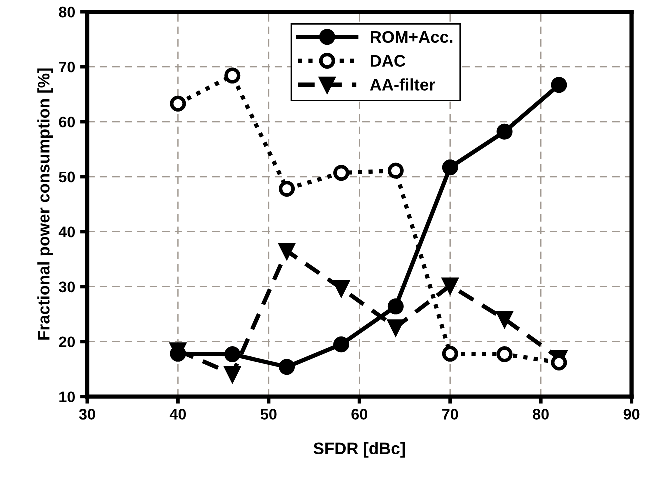 This screenshot has height=481, width=648. Describe the element at coordinates (403, 84) in the screenshot. I see `legend-label: AA-filter` at that location.